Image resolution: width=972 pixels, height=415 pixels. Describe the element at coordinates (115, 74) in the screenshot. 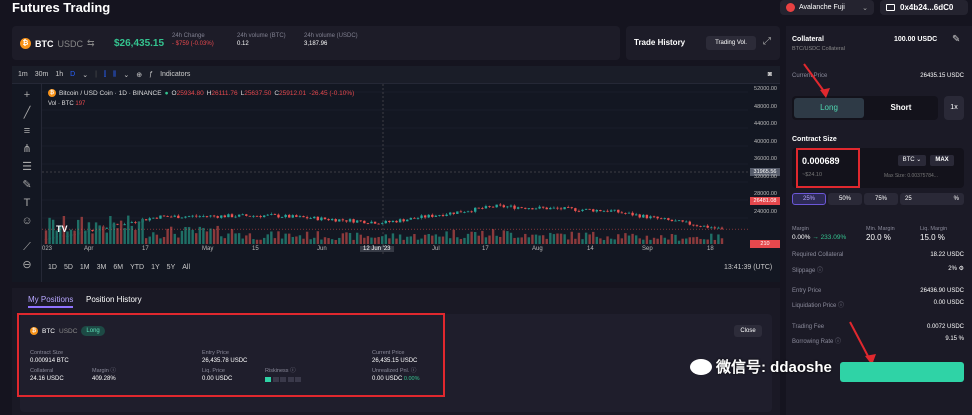

I see `compare-icon: ⫼` at that location.